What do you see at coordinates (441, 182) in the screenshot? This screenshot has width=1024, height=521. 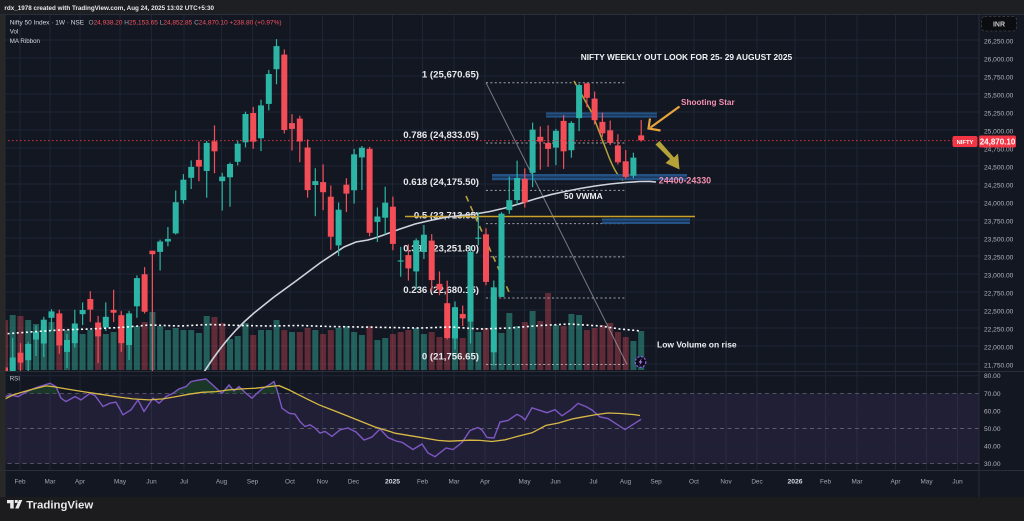 I see `svg-text: 0.618 (24,175.50)` at bounding box center [441, 182].